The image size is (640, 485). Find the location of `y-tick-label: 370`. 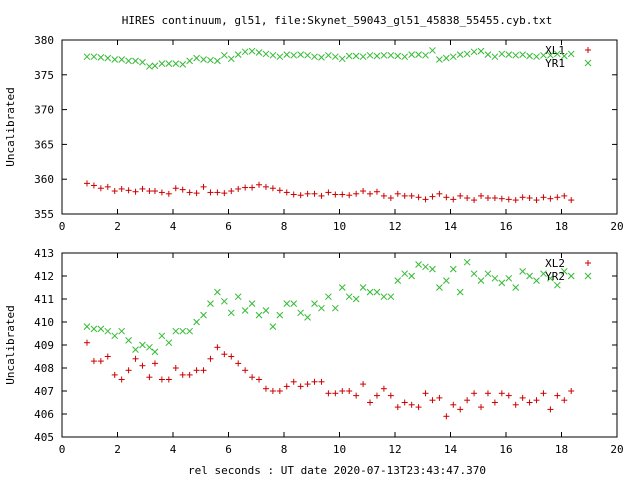

y-tick-label: 370 is located at coordinates (44, 110).